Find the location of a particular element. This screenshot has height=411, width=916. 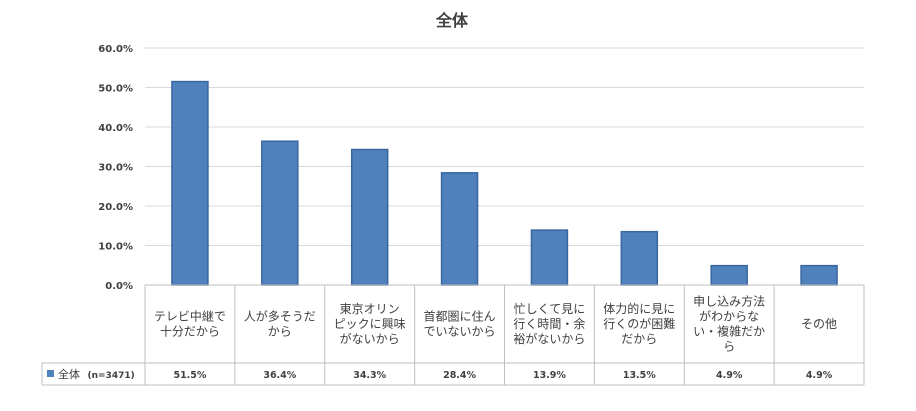

legend-series-name: 全体 is located at coordinates (69, 374).